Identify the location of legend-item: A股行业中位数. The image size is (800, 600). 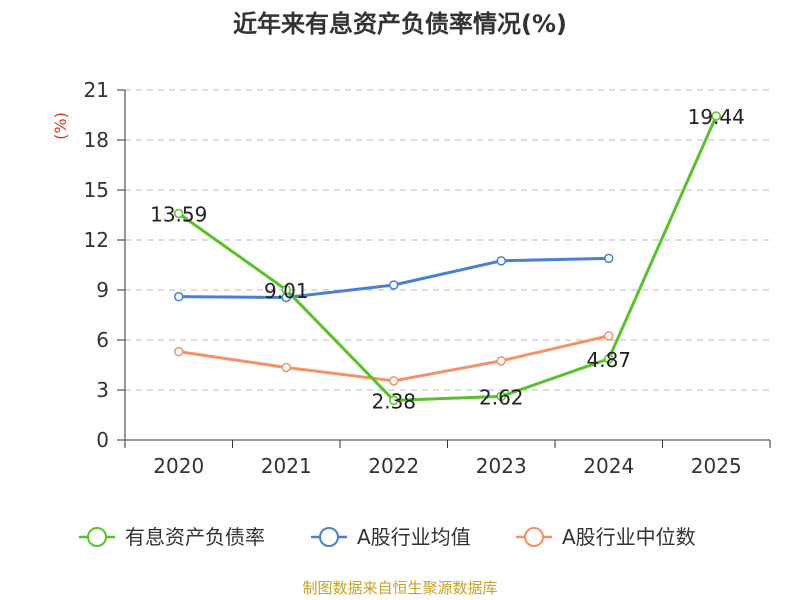
(606, 537).